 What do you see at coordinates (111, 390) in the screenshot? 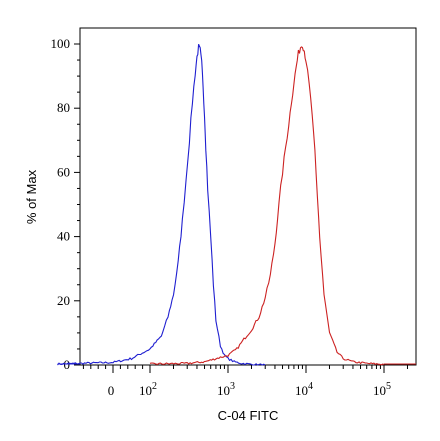
I see `x-tick-label: 0` at bounding box center [111, 390].